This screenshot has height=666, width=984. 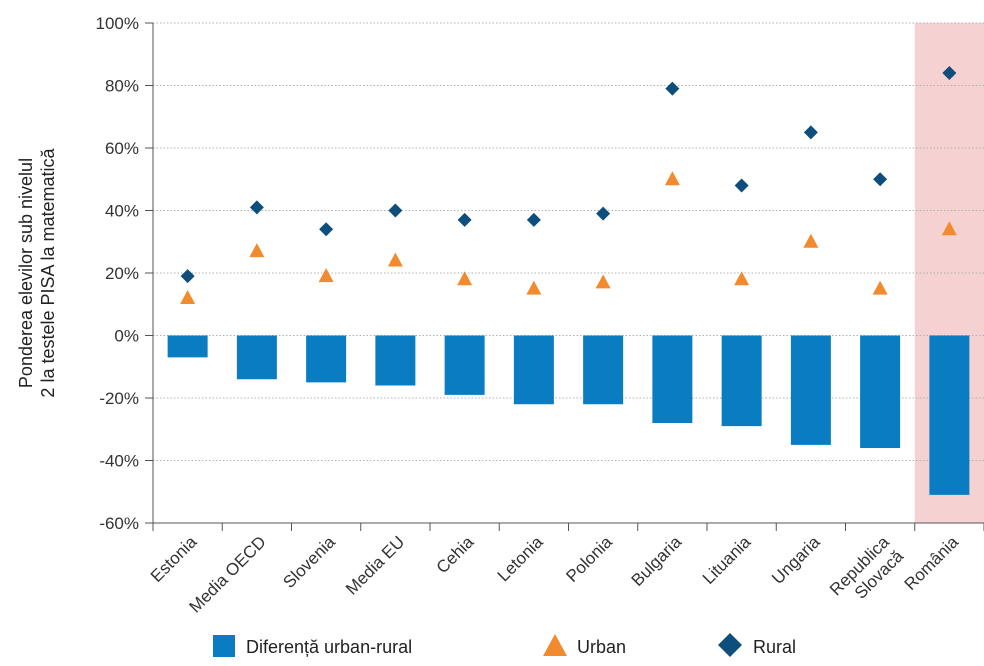 I want to click on legend-swatch-difference, so click(x=224, y=646).